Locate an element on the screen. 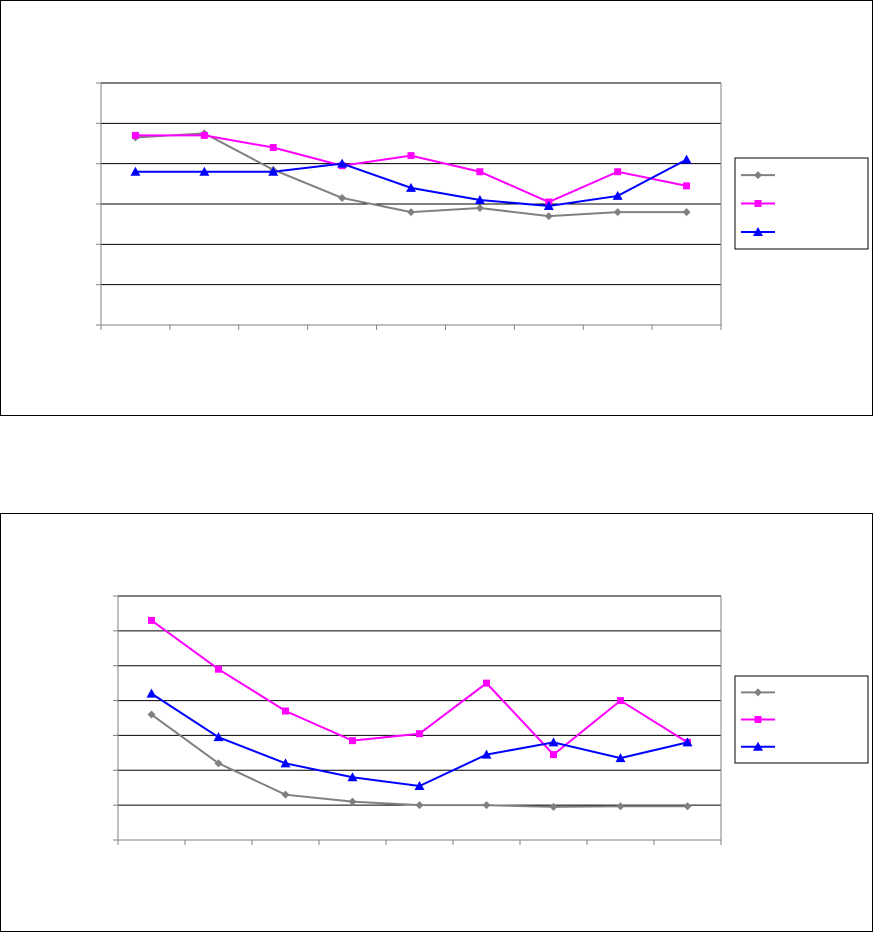 The image size is (873, 932). chart-2-series-1-line is located at coordinates (419, 760).